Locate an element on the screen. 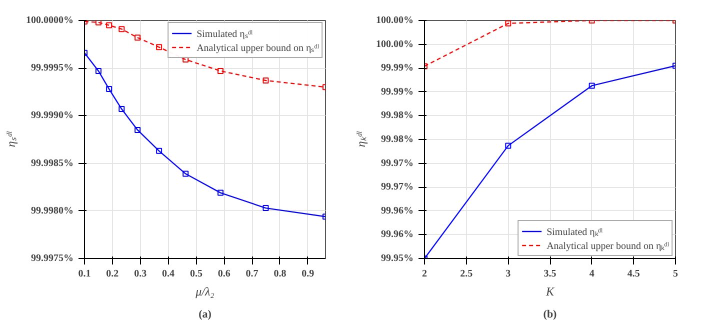 This screenshot has height=327, width=704. y-axis-title: ηₛᵈˡ is located at coordinates (11, 139).